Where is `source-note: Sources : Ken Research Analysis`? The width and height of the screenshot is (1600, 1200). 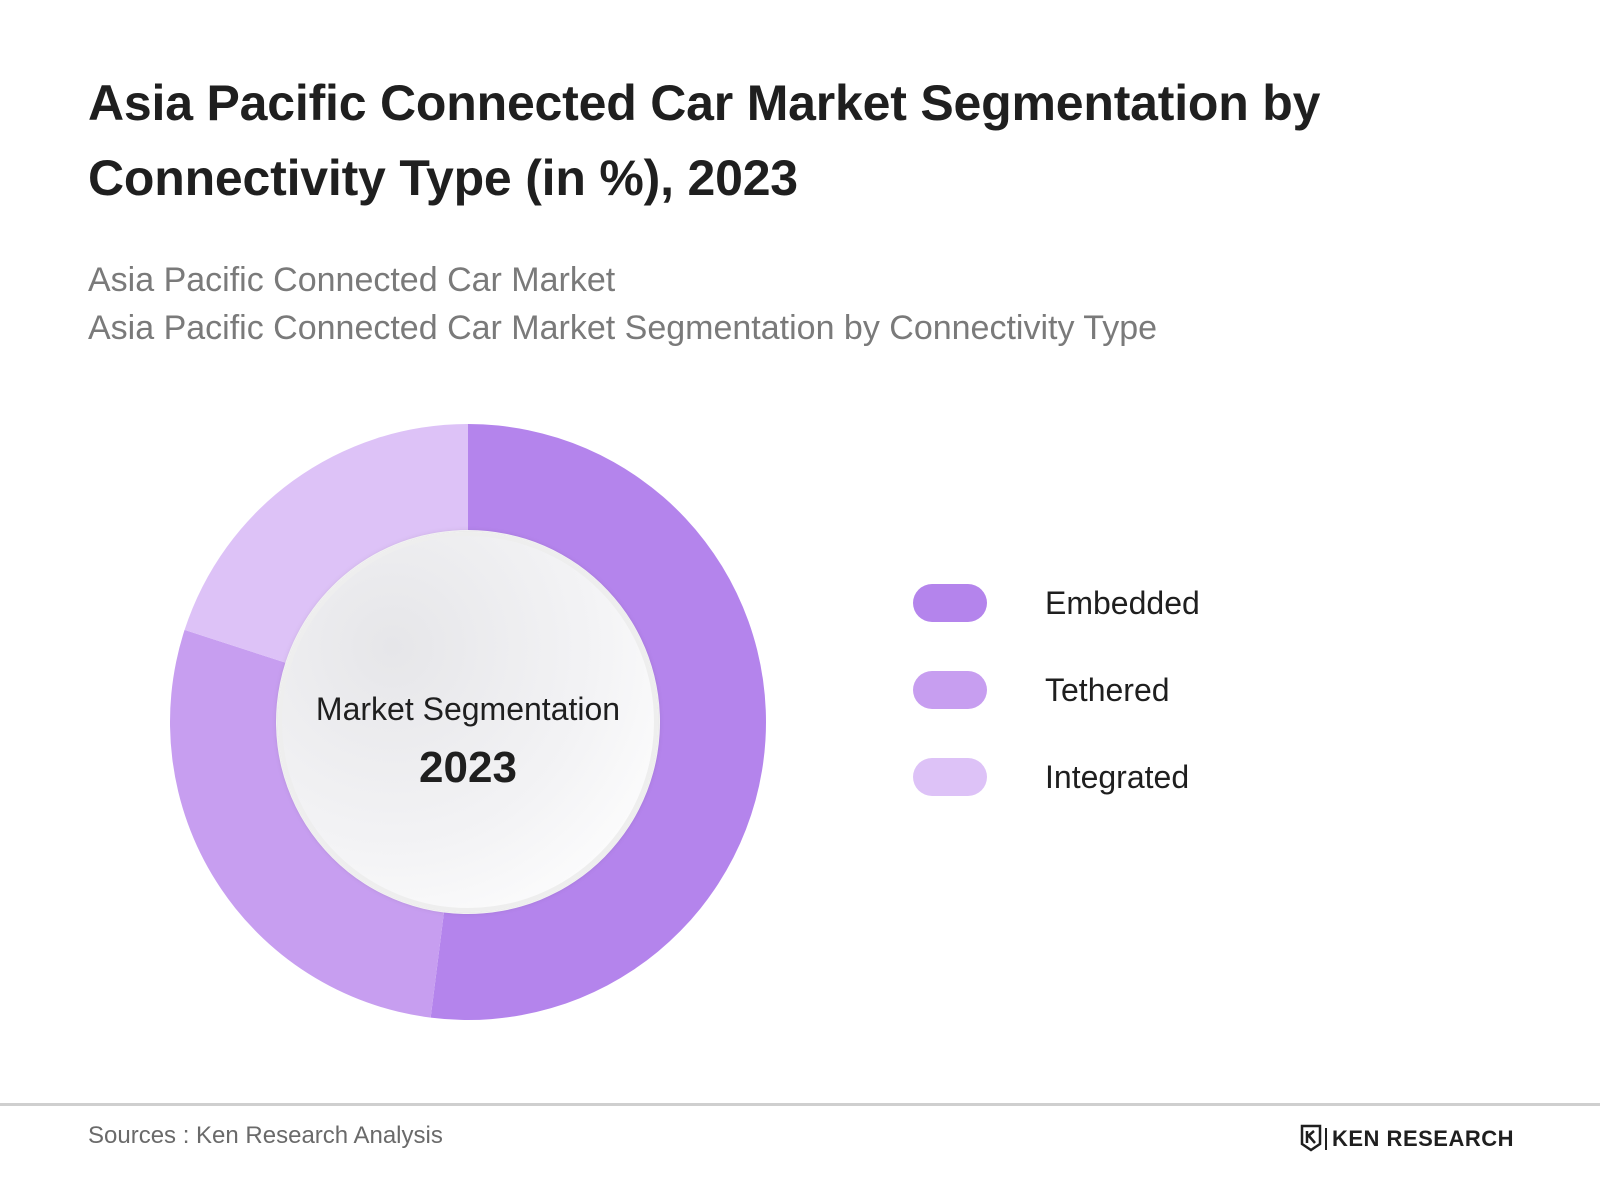 source-note: Sources : Ken Research Analysis is located at coordinates (265, 1135).